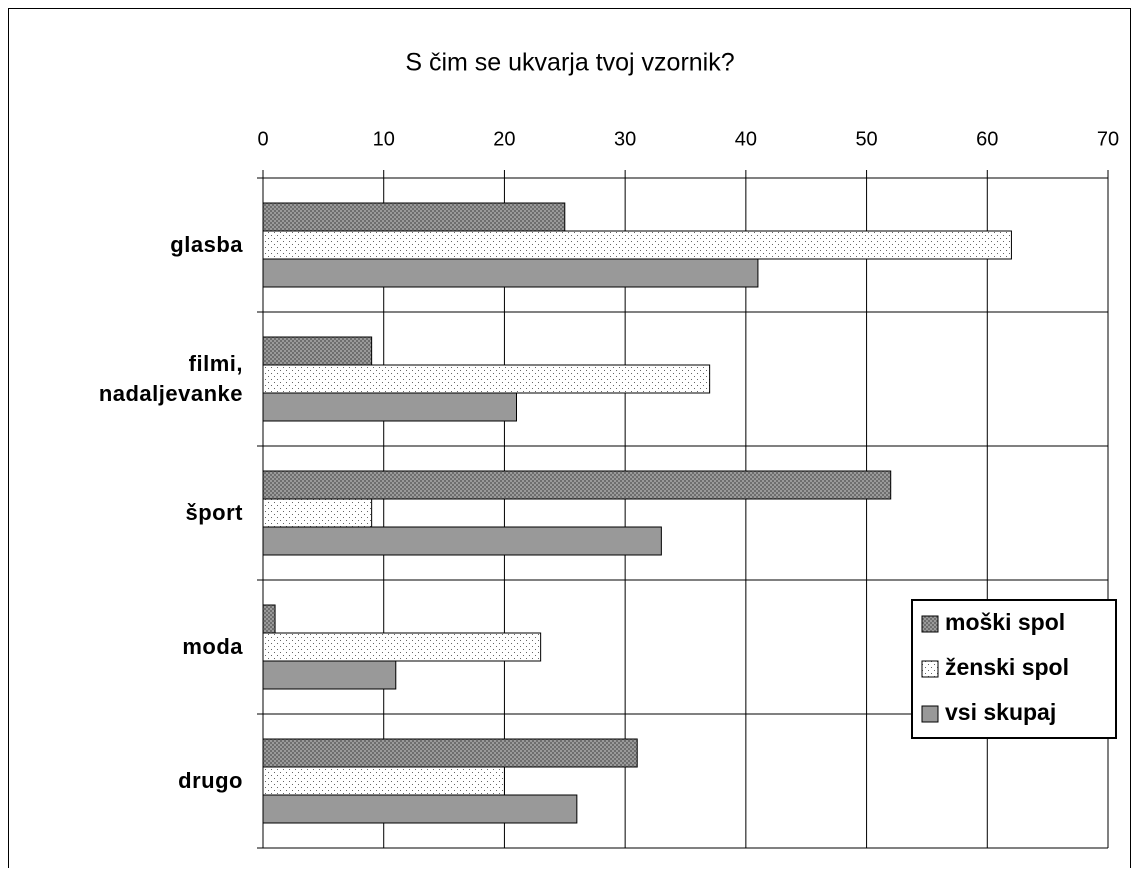 The height and width of the screenshot is (870, 1140). Describe the element at coordinates (746, 139) in the screenshot. I see `x-tick-label: 40` at that location.